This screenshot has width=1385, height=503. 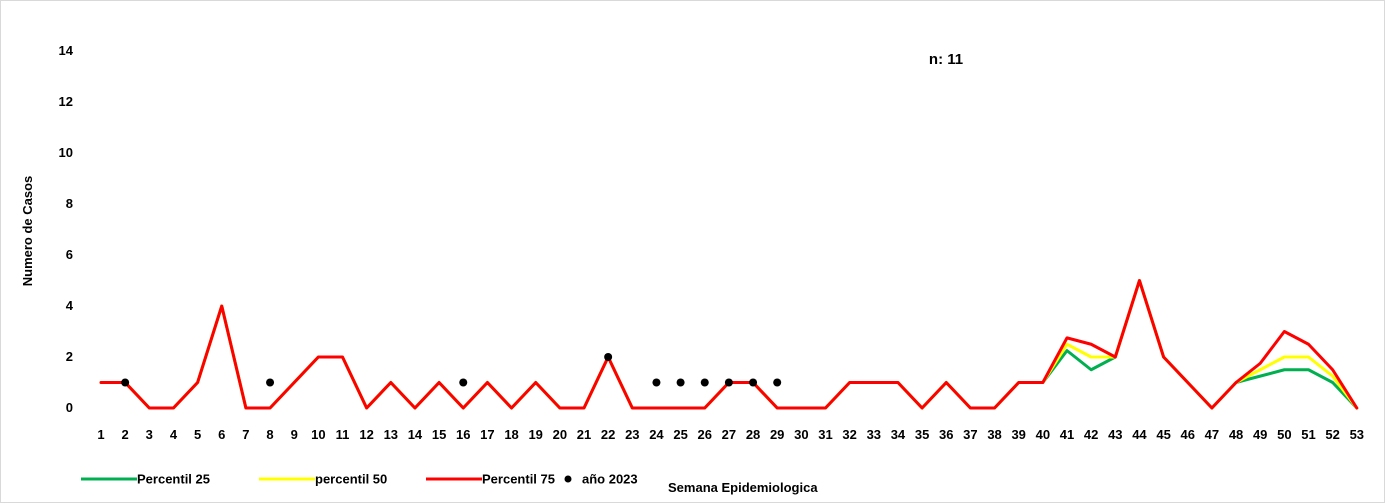 I want to click on x-tick-label: 19, so click(x=535, y=434).